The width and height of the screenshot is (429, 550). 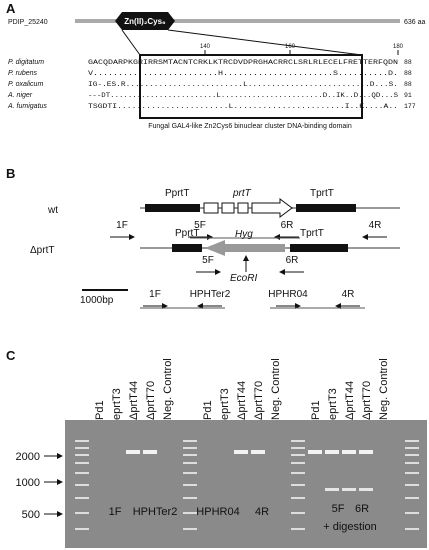 I want to click on species: P. oxalicum, so click(x=25, y=84).